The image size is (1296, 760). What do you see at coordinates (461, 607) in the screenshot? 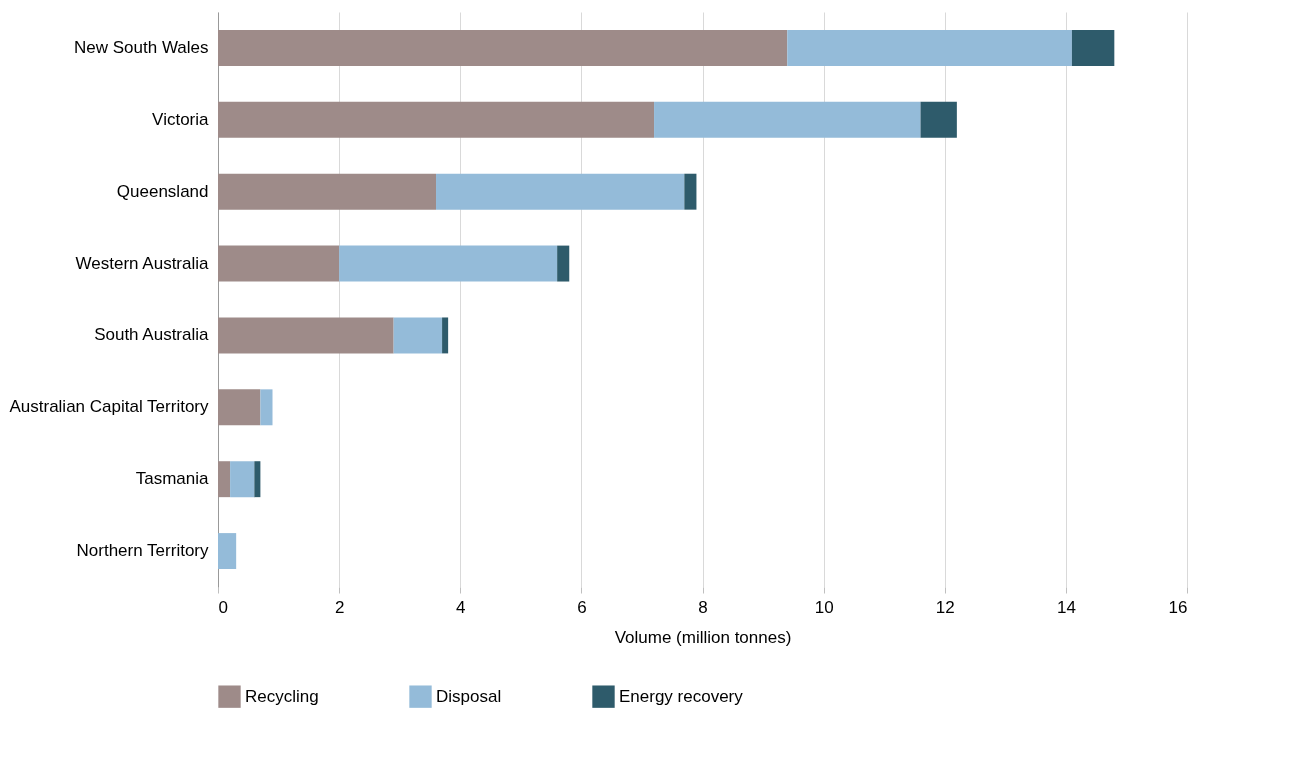
I see `x-tick-label: 4` at bounding box center [461, 607].